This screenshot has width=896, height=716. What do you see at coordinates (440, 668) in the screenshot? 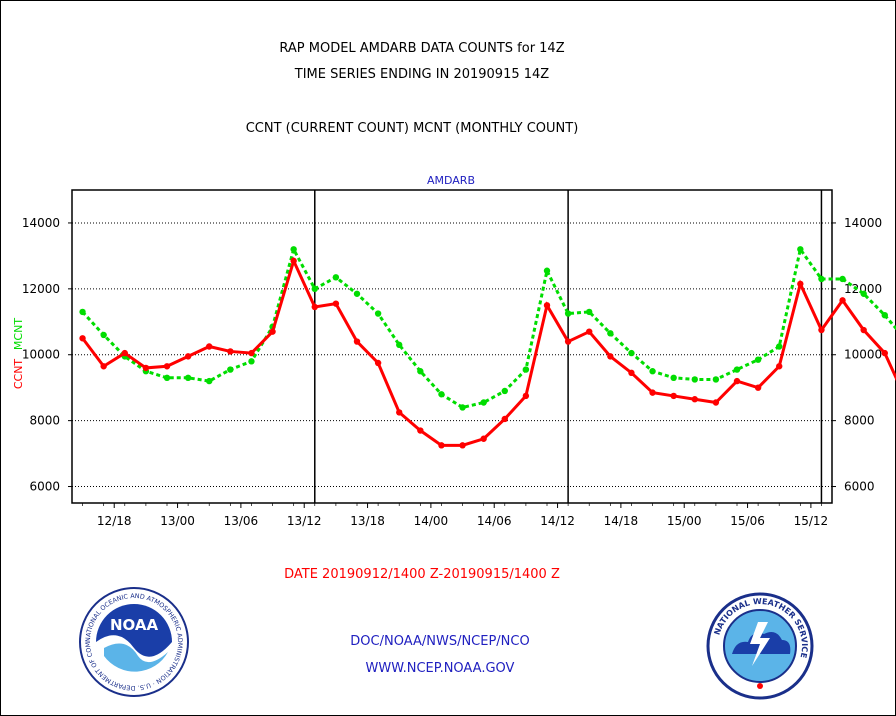
I see `url-link: WWW.NCEP.NOAA.GOV` at bounding box center [440, 668].